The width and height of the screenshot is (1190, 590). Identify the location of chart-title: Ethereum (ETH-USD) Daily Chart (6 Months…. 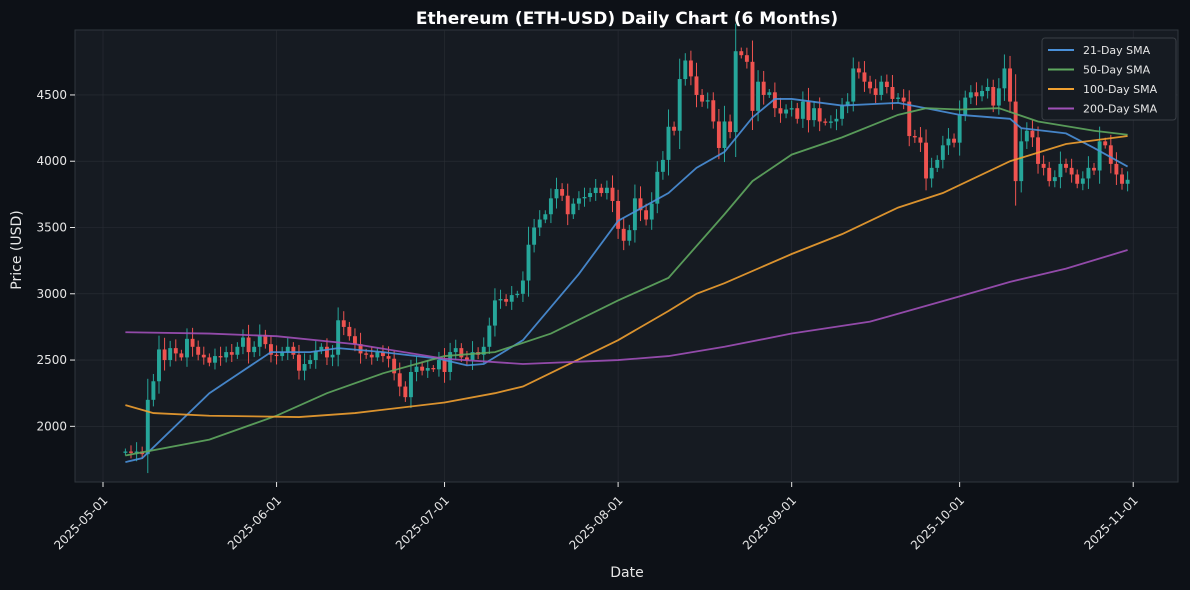
(627, 19).